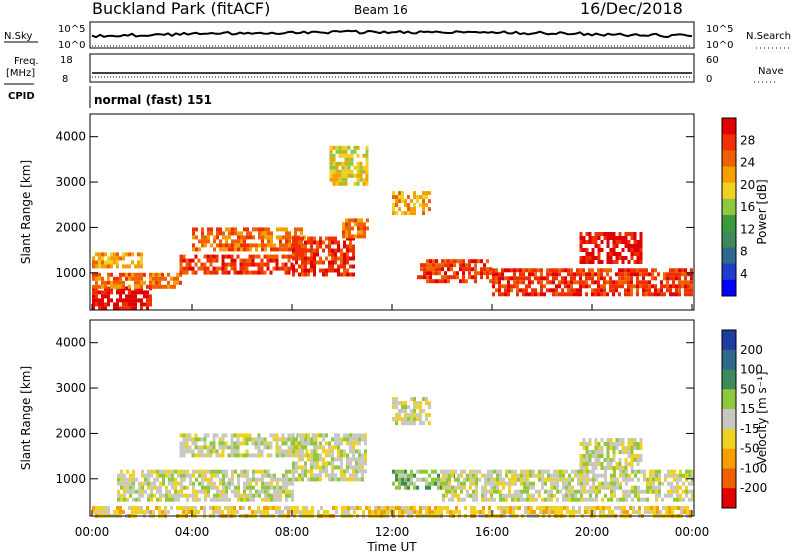  I want to click on x-axis-label: Time UT, so click(391, 547).